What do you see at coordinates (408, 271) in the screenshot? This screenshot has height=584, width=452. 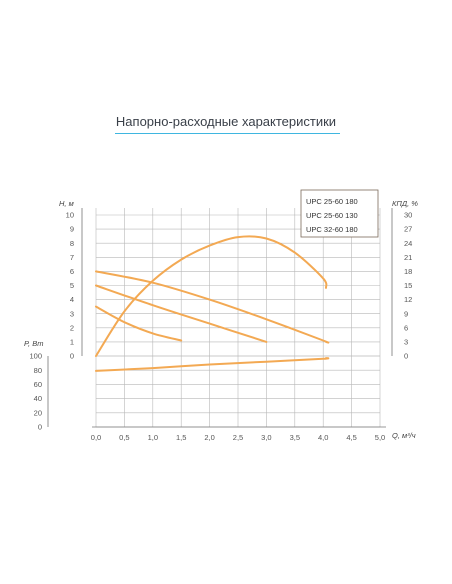 I see `efficiency-tick-label: 18` at bounding box center [408, 271].